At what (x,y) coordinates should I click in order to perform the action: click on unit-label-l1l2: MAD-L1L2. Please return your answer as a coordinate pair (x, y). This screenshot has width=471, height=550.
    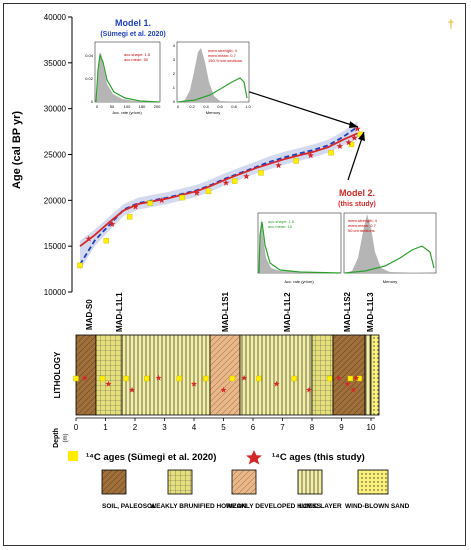
    Looking at the image, I should click on (287, 312).